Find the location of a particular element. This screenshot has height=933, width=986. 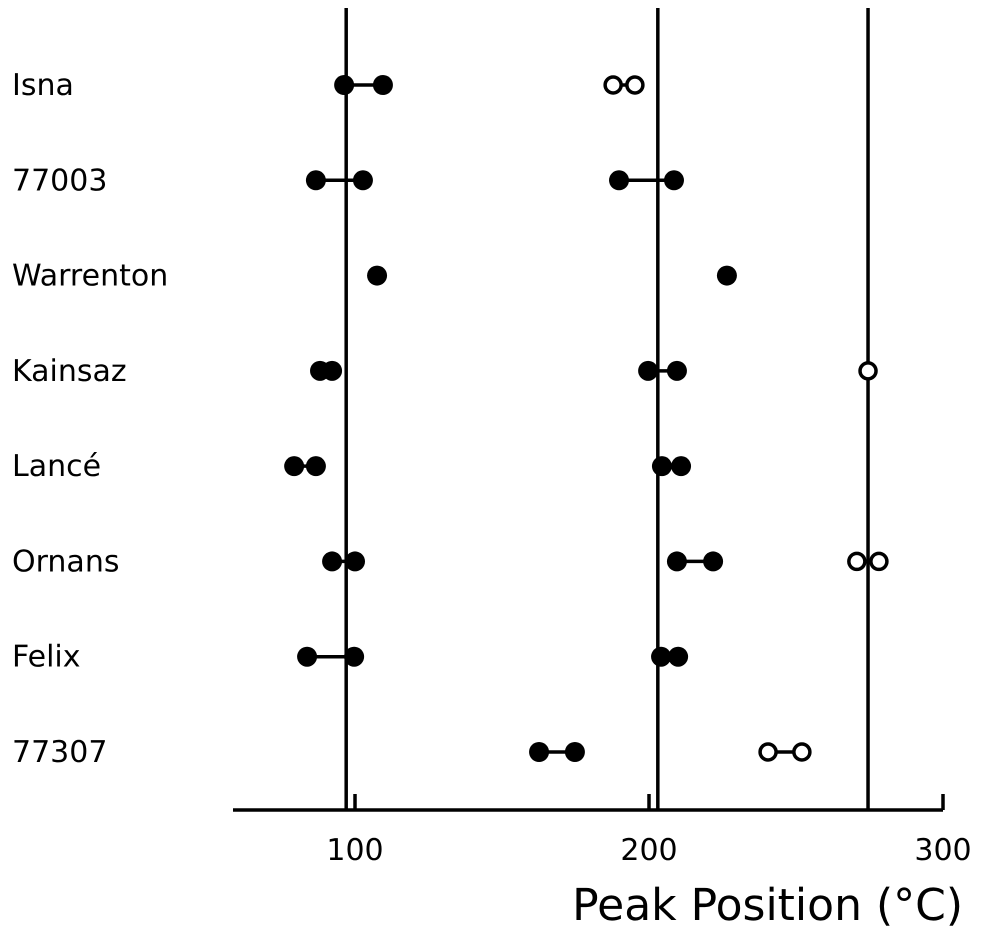

y-tick-label: Felix is located at coordinates (46, 657).